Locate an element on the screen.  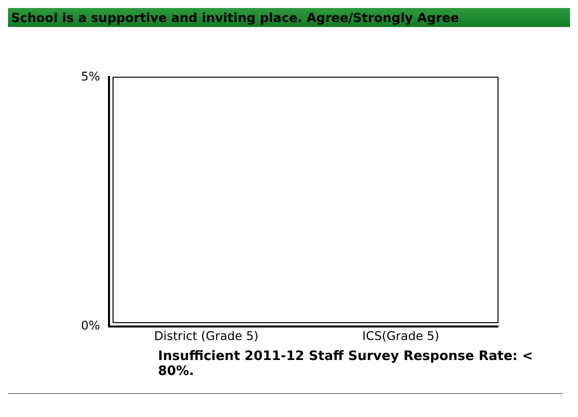
y-tick-label: 0% is located at coordinates (90, 325).